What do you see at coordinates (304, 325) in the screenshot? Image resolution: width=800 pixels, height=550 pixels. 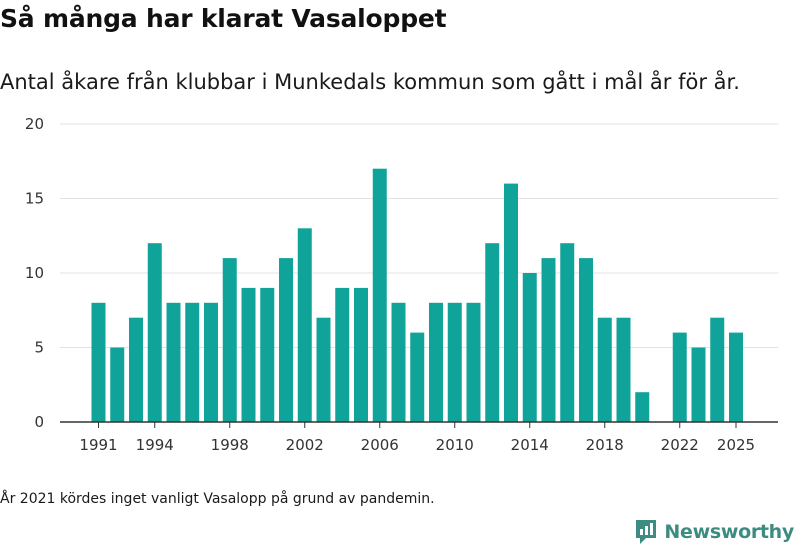 I see `bar-2002` at bounding box center [304, 325].